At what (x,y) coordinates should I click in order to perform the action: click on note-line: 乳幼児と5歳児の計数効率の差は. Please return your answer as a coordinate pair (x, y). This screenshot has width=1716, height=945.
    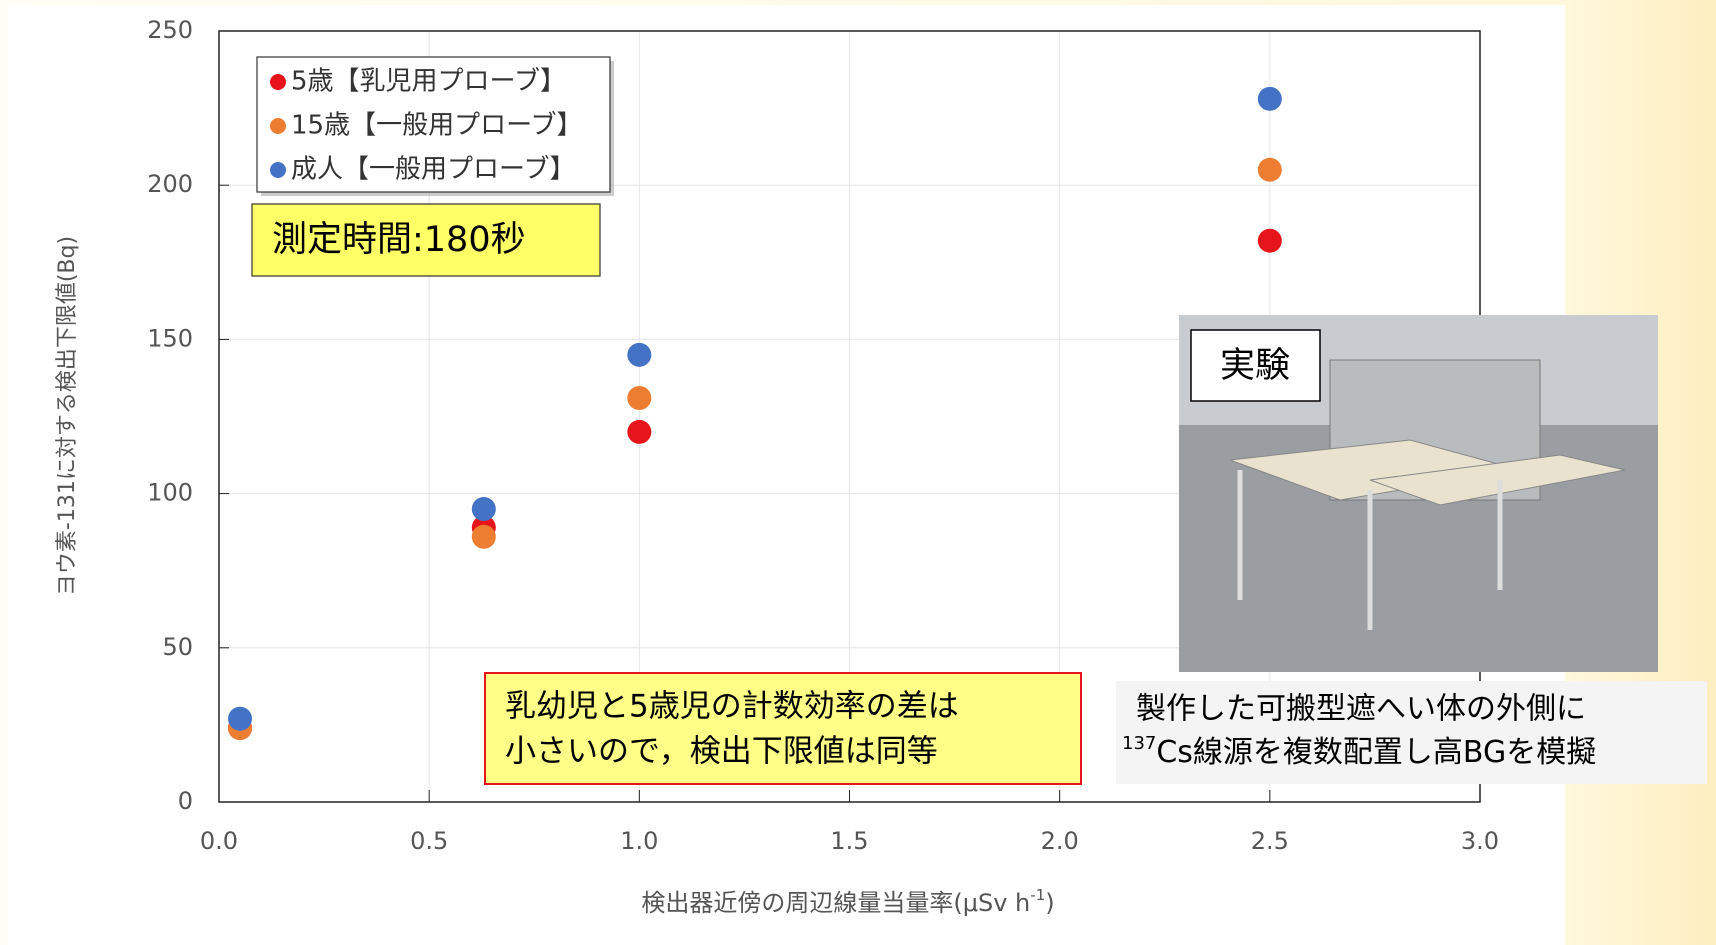
    Looking at the image, I should click on (732, 707).